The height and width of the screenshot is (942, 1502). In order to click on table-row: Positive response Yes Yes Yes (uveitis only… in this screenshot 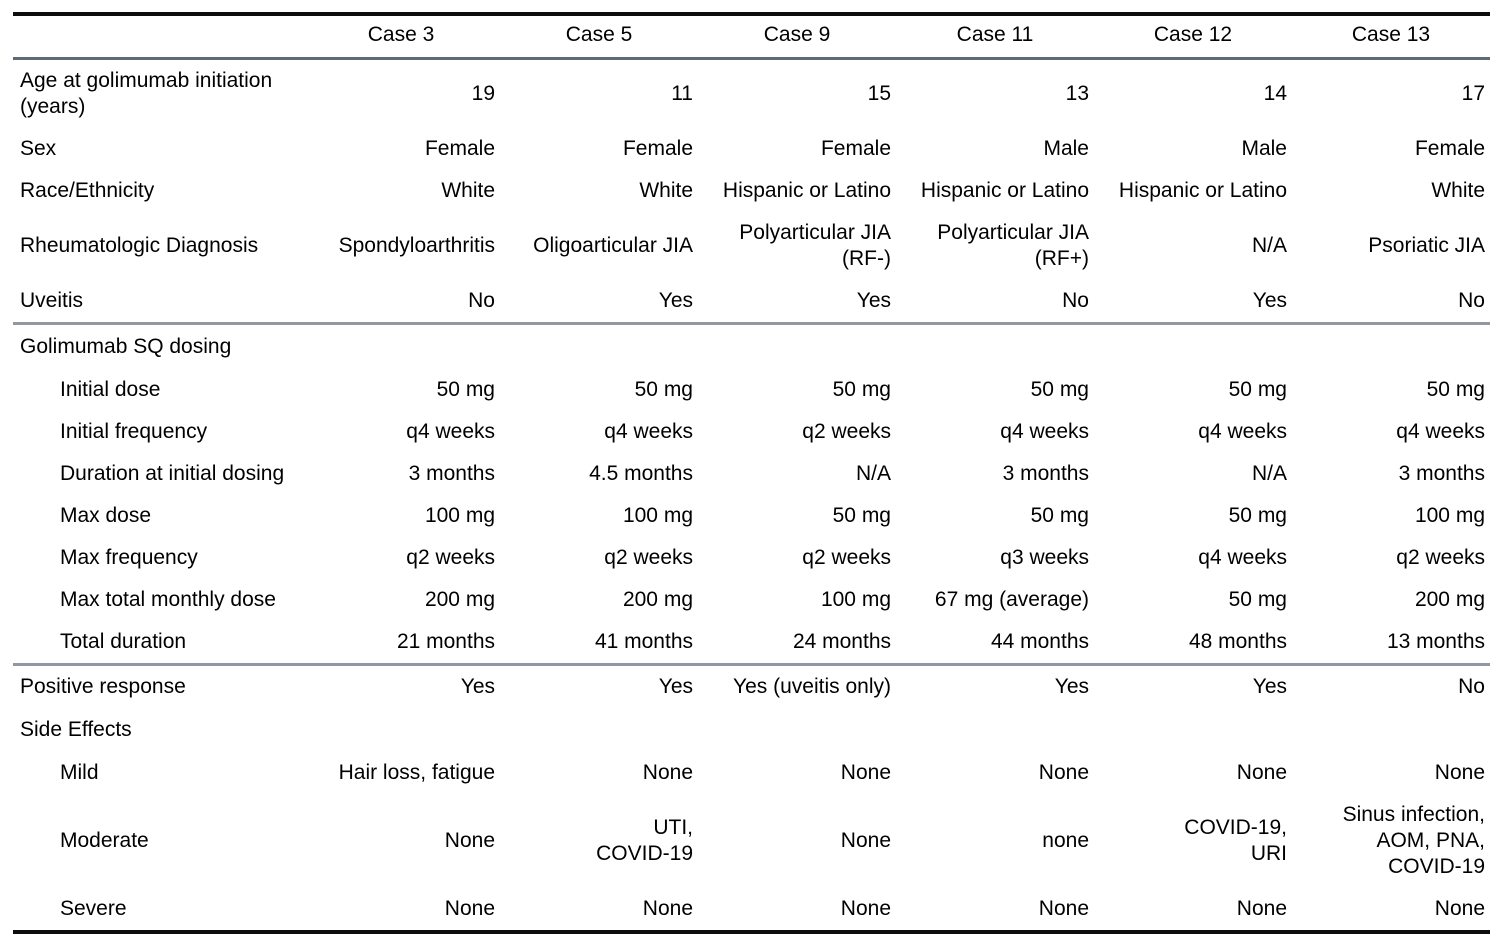, I will do `click(751, 687)`.